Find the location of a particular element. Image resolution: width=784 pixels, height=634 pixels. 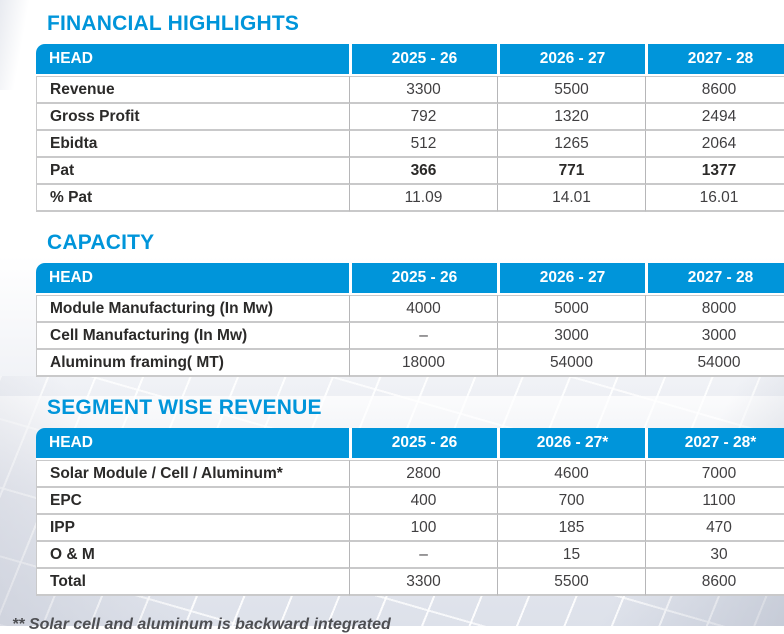

cell-value: 16.01 is located at coordinates (714, 198).